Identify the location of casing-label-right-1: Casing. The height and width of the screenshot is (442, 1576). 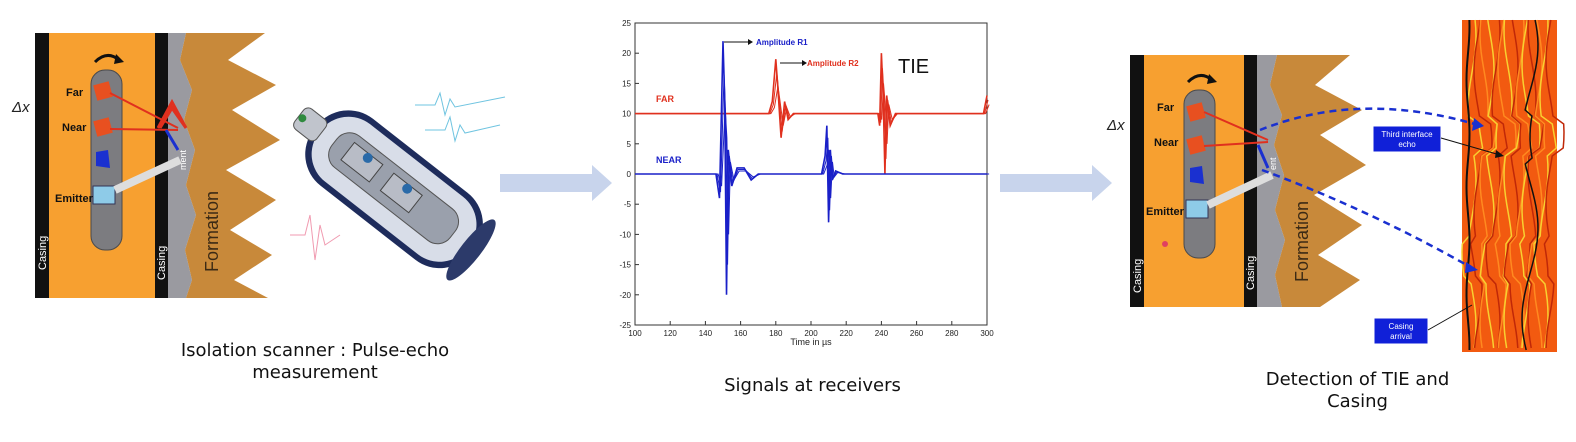
(1138, 276).